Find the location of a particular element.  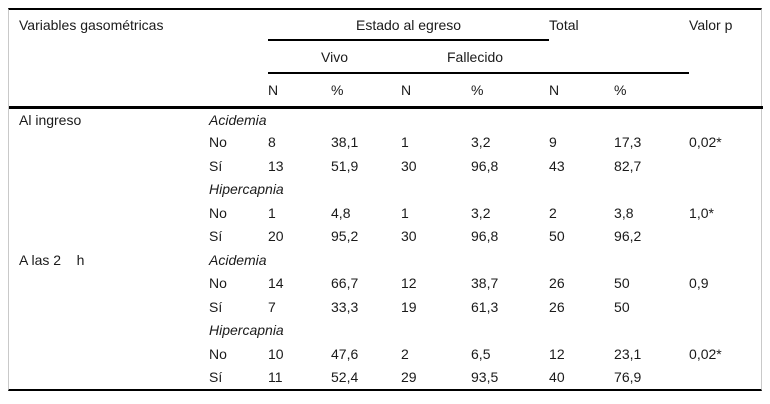

cell-fallecido-n: 19 is located at coordinates (409, 306).